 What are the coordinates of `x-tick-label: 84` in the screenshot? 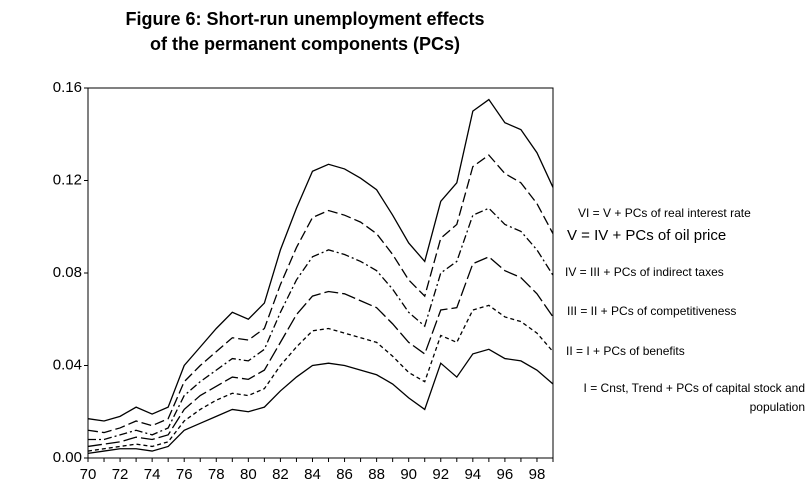 It's located at (312, 474).